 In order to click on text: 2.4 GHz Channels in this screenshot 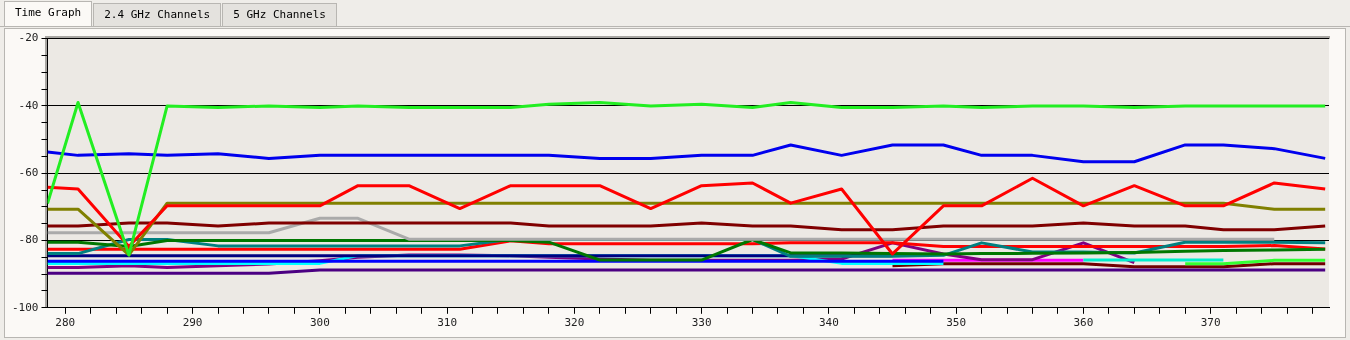, I will do `click(157, 14)`.